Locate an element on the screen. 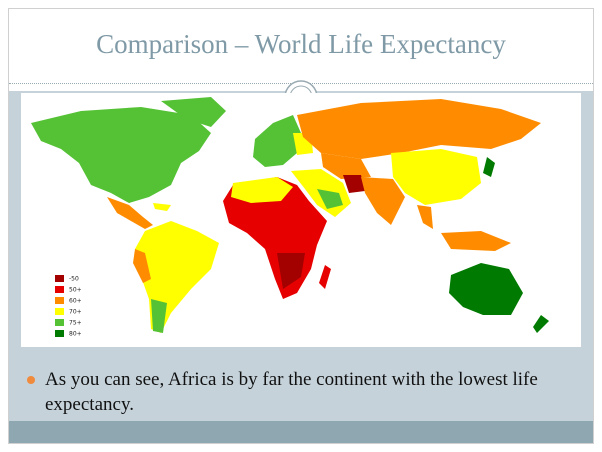 This screenshot has height=452, width=602. legend-label: 80+ is located at coordinates (75, 334).